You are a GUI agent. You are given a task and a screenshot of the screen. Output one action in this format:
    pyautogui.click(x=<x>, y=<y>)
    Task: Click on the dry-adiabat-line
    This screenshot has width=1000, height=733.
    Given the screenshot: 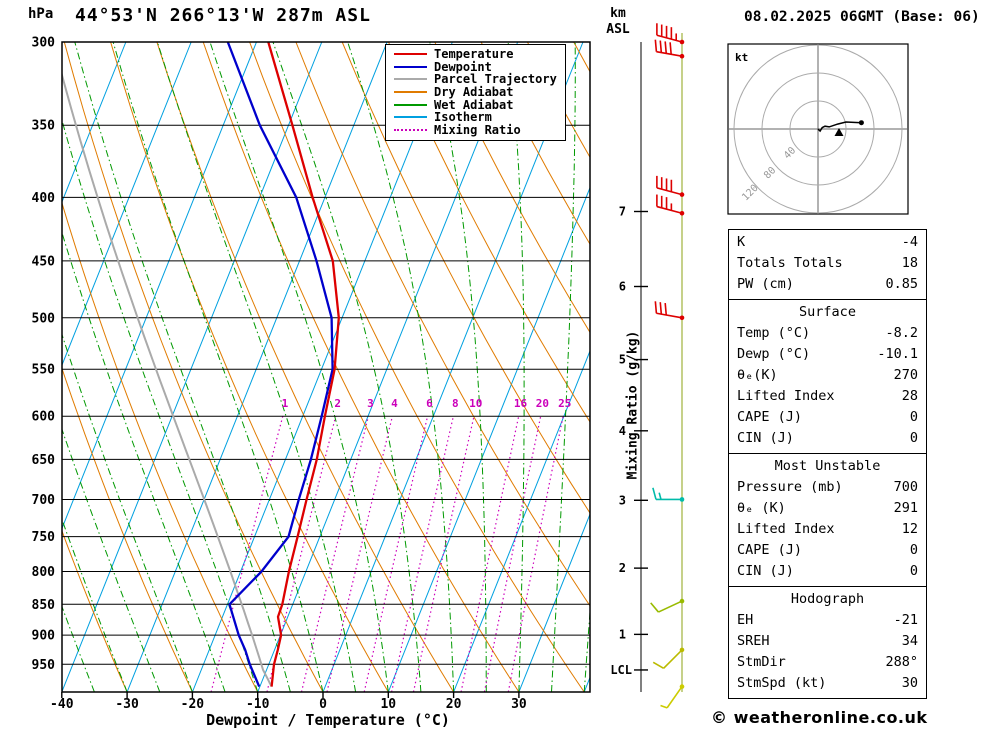 What is the action you would take?
    pyautogui.click(x=489, y=232)
    